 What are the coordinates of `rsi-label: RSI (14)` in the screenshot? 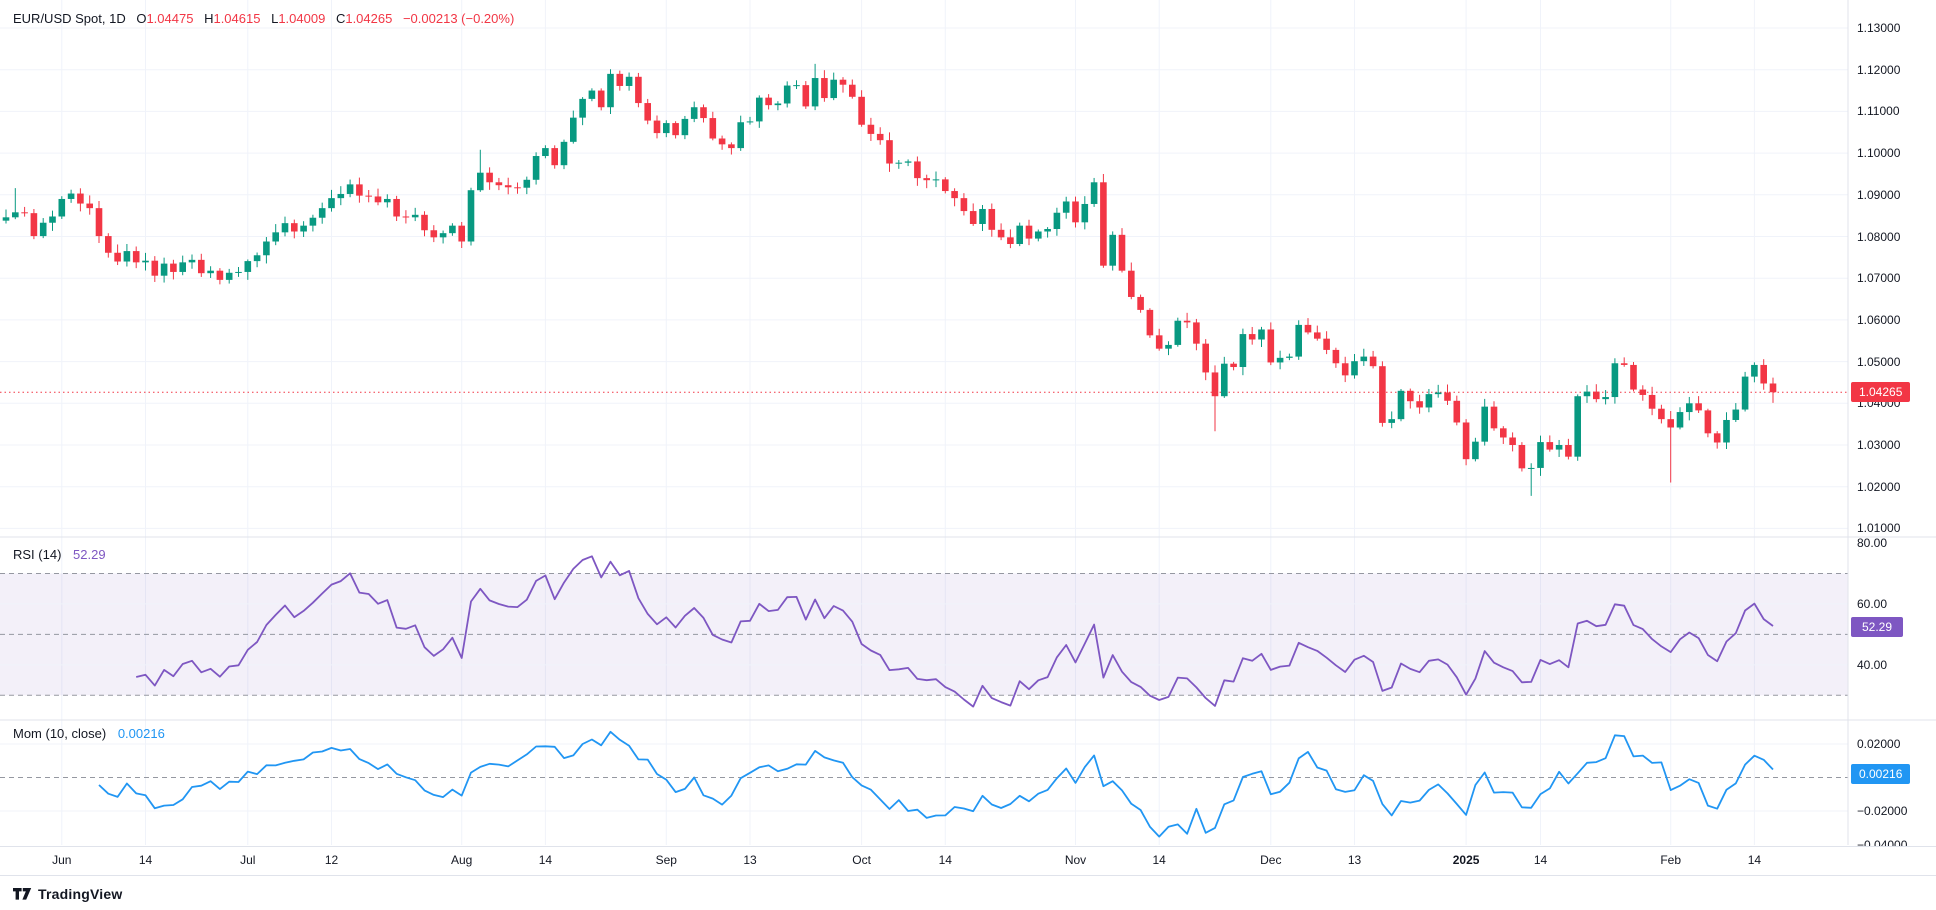 It's located at (37, 554).